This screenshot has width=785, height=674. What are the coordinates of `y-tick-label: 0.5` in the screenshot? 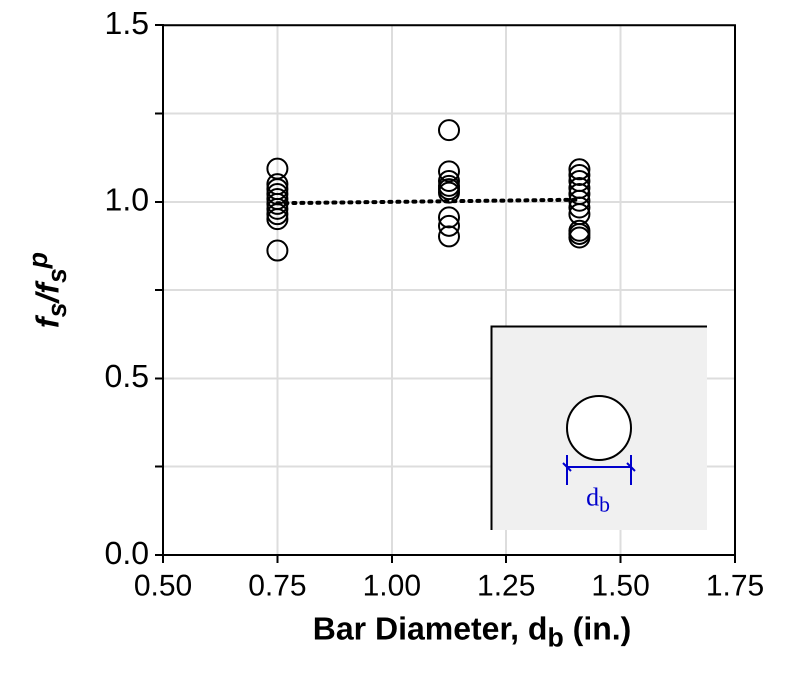 It's located at (126, 376).